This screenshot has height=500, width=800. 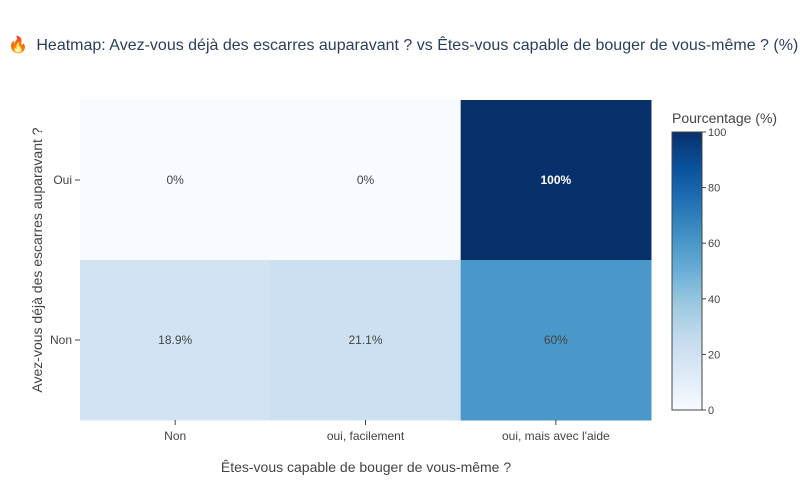 I want to click on colorbar-tick-label: 80, so click(x=714, y=189).